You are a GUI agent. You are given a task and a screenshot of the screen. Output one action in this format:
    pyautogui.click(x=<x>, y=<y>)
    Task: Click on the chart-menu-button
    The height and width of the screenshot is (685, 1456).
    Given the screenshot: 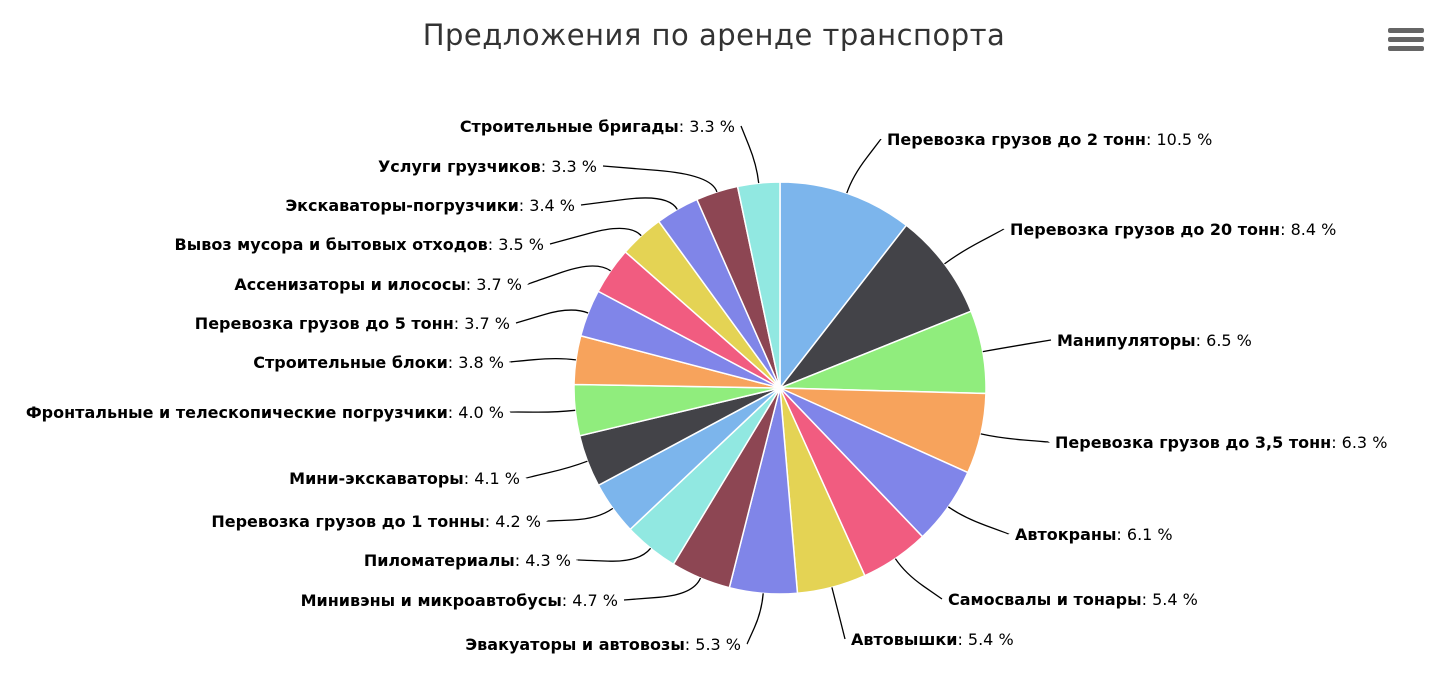 What is the action you would take?
    pyautogui.click(x=1406, y=43)
    